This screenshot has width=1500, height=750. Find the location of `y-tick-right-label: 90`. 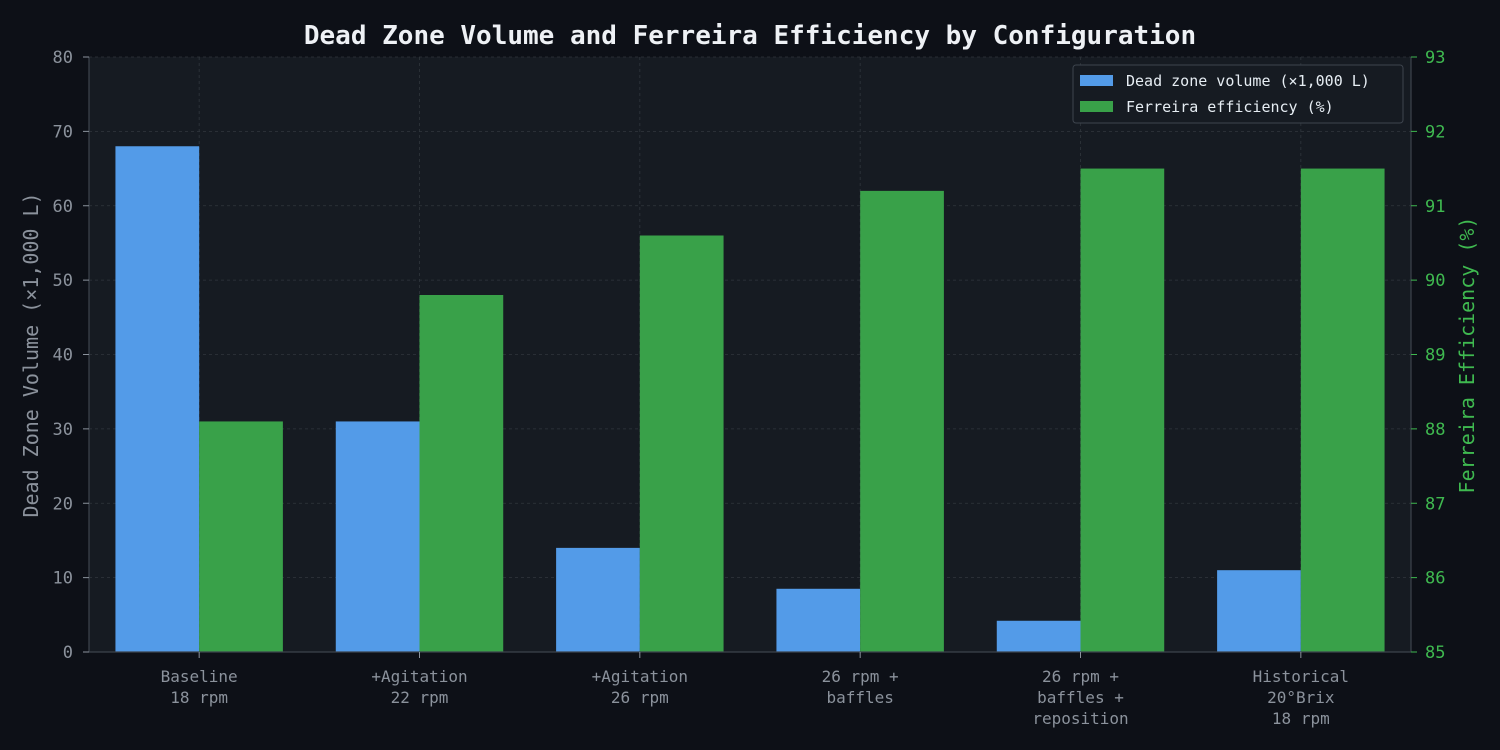

y-tick-right-label: 90 is located at coordinates (1435, 281).